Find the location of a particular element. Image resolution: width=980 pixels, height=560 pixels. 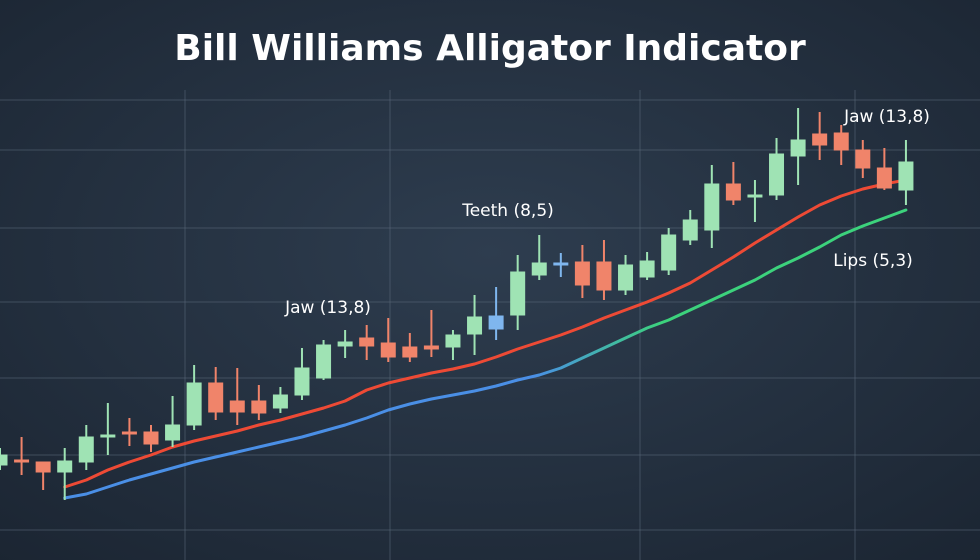

annotation: Teeth (8,5) is located at coordinates (507, 211).